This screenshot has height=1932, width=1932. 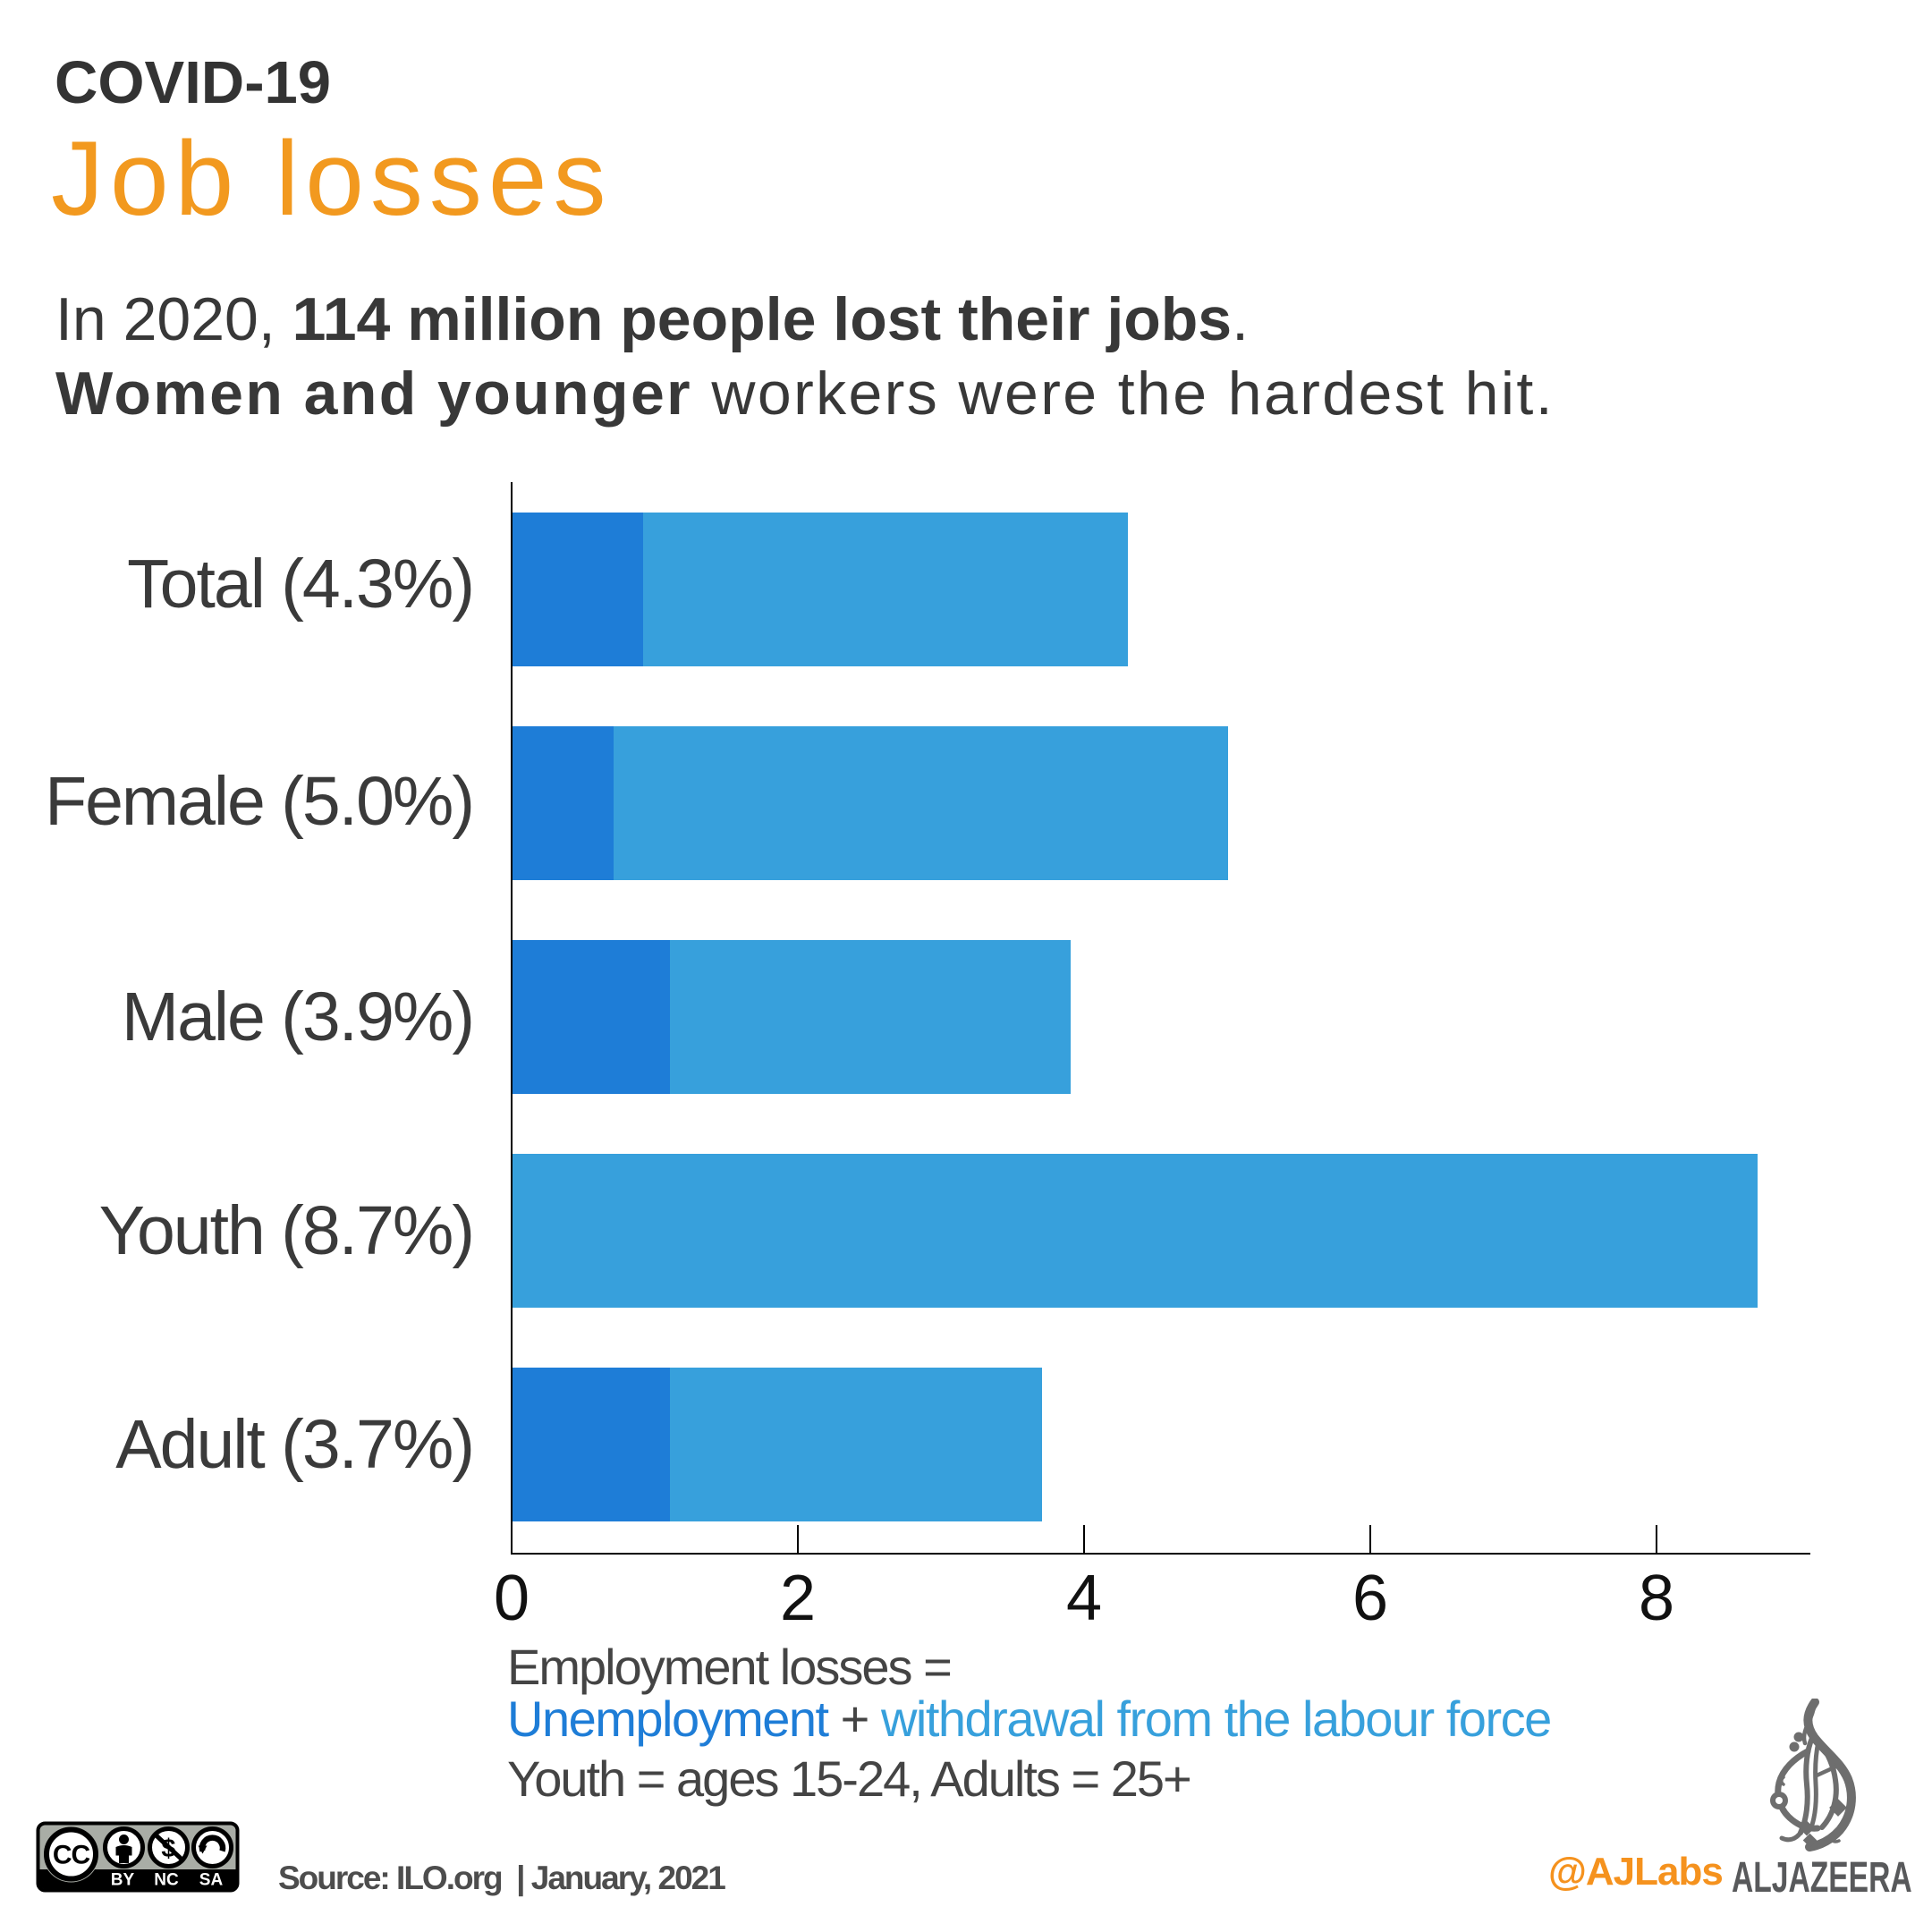 What do you see at coordinates (166, 1880) in the screenshot?
I see `svg-text: NC` at bounding box center [166, 1880].